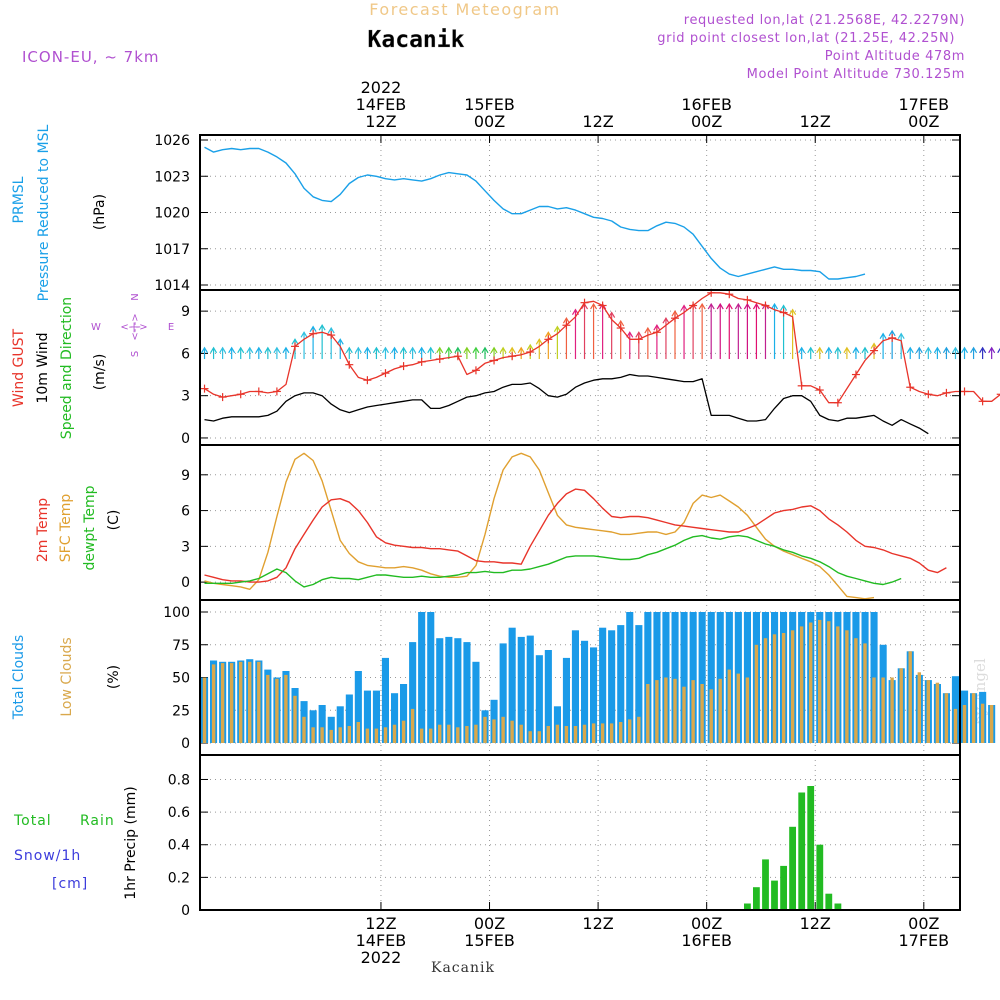 This screenshot has width=1000, height=1000. What do you see at coordinates (66, 528) in the screenshot?
I see `temp-ylabel-sfc: SFC Temp` at bounding box center [66, 528].